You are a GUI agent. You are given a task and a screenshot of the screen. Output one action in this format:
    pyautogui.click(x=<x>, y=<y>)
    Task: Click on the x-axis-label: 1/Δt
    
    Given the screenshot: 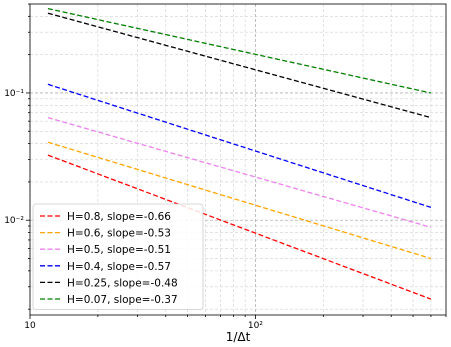 What is the action you would take?
    pyautogui.click(x=238, y=337)
    